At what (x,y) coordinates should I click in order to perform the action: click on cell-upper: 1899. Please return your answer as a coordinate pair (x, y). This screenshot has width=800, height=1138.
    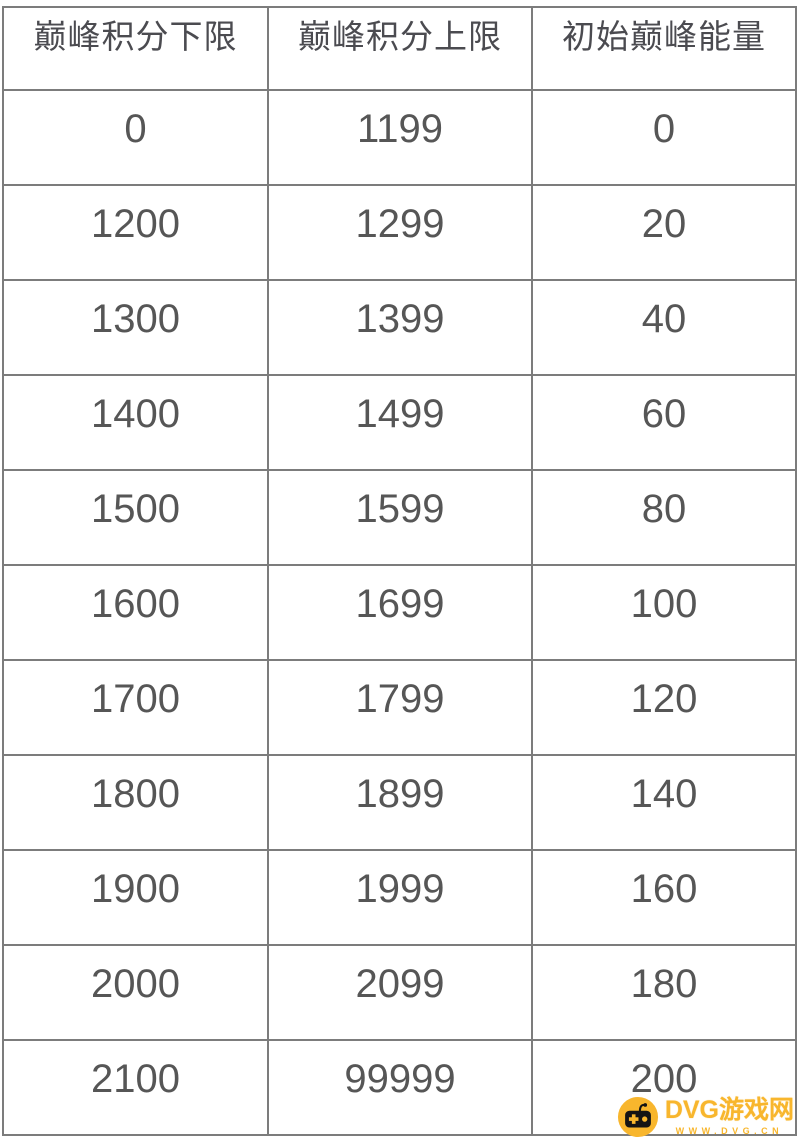
    Looking at the image, I should click on (400, 802).